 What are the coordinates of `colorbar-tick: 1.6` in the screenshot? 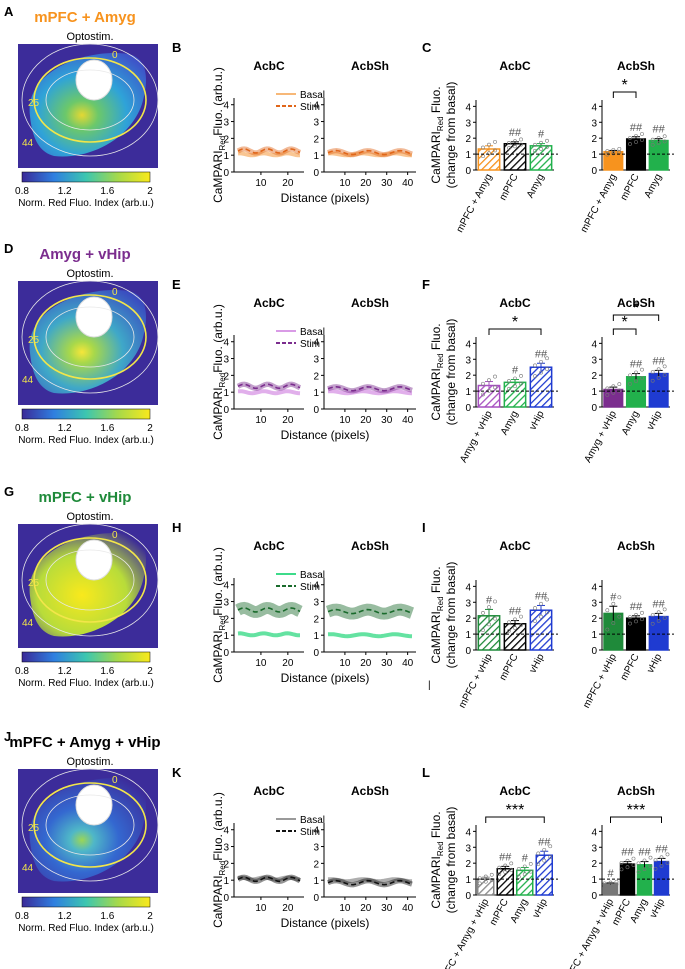 It's located at (107, 916).